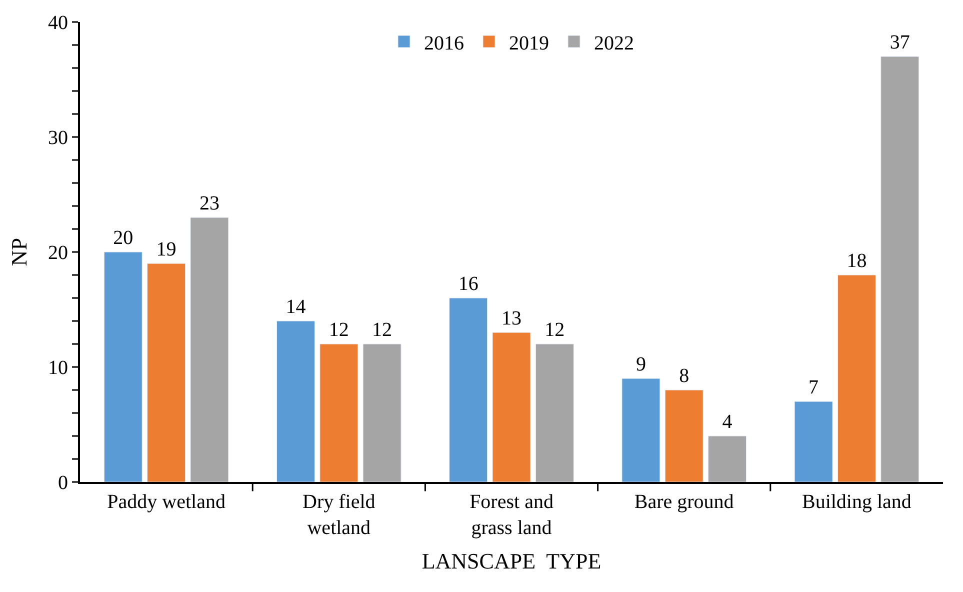 The width and height of the screenshot is (963, 592). What do you see at coordinates (813, 387) in the screenshot?
I see `data-label: 7` at bounding box center [813, 387].